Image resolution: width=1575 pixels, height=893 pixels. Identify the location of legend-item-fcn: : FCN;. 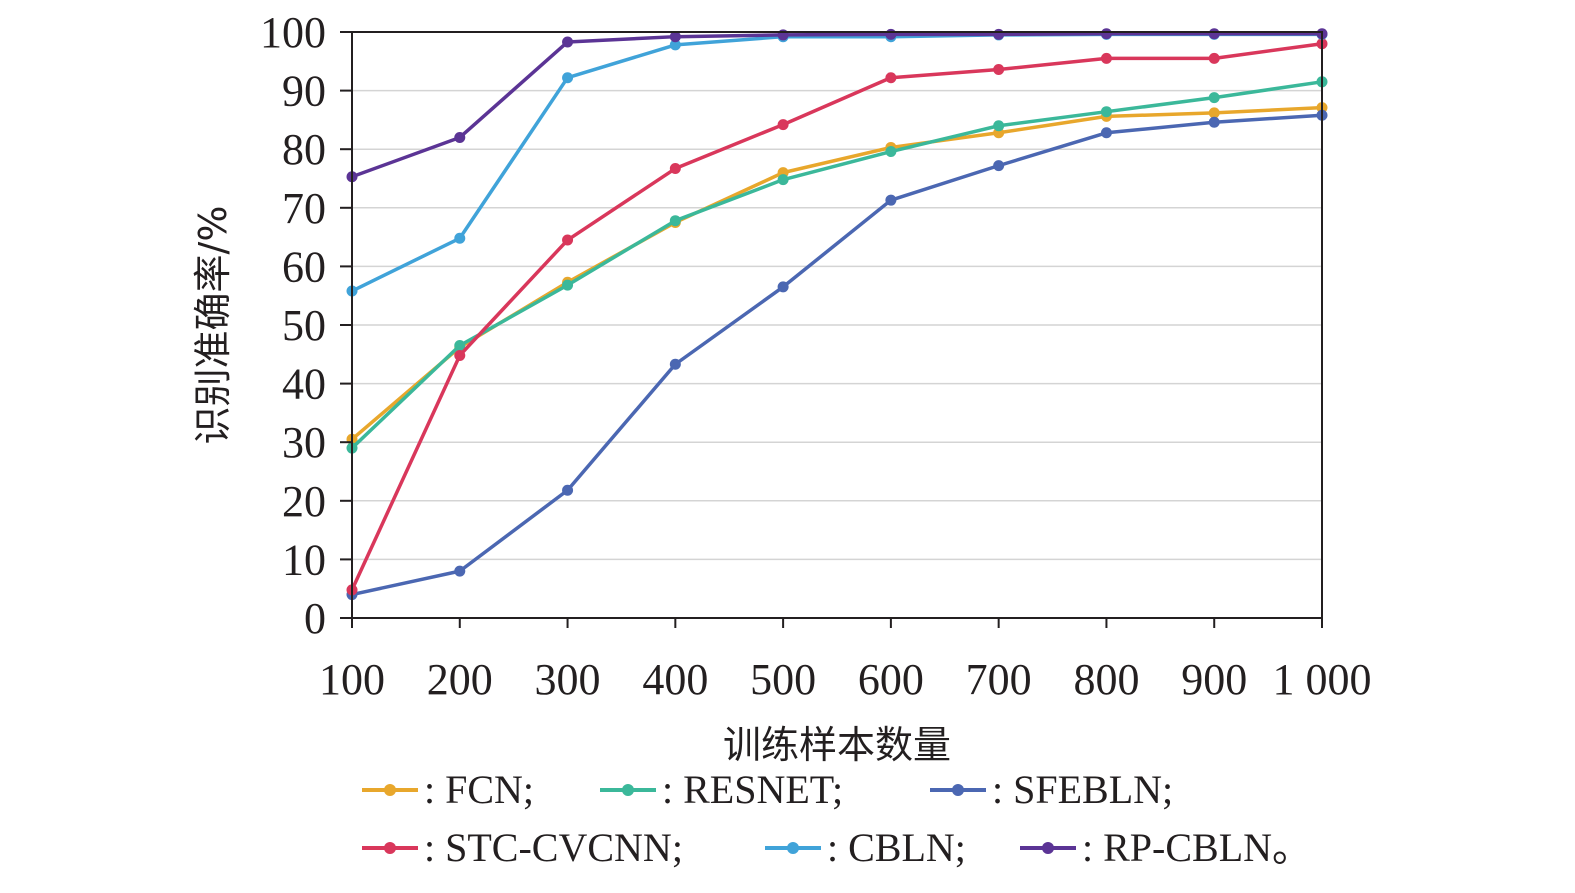
(448, 789).